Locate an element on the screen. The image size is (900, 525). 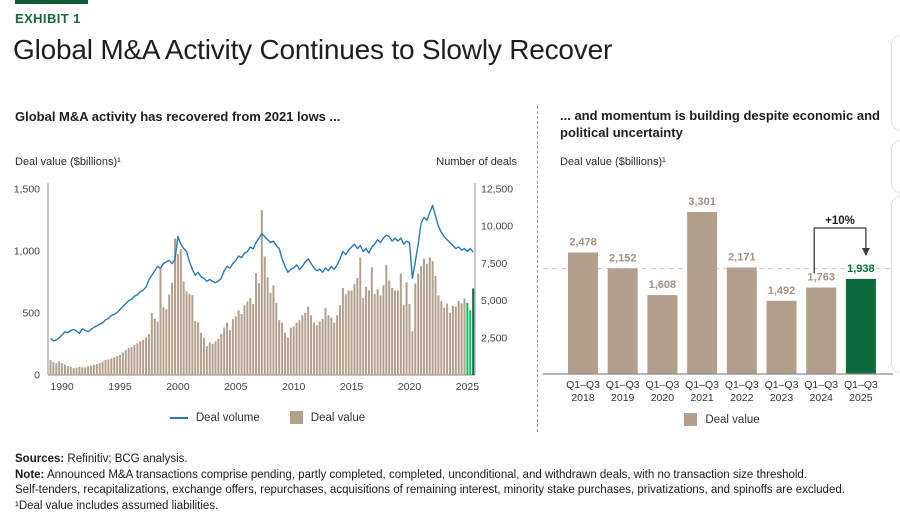
svg-text: 2,171 is located at coordinates (742, 257).